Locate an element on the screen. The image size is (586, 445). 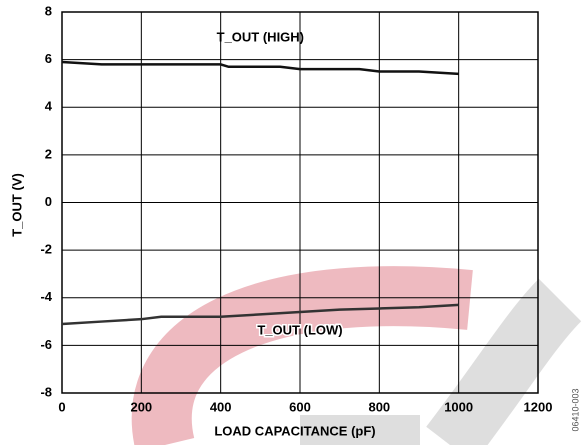
y-tick-label: 8 is located at coordinates (48, 10).